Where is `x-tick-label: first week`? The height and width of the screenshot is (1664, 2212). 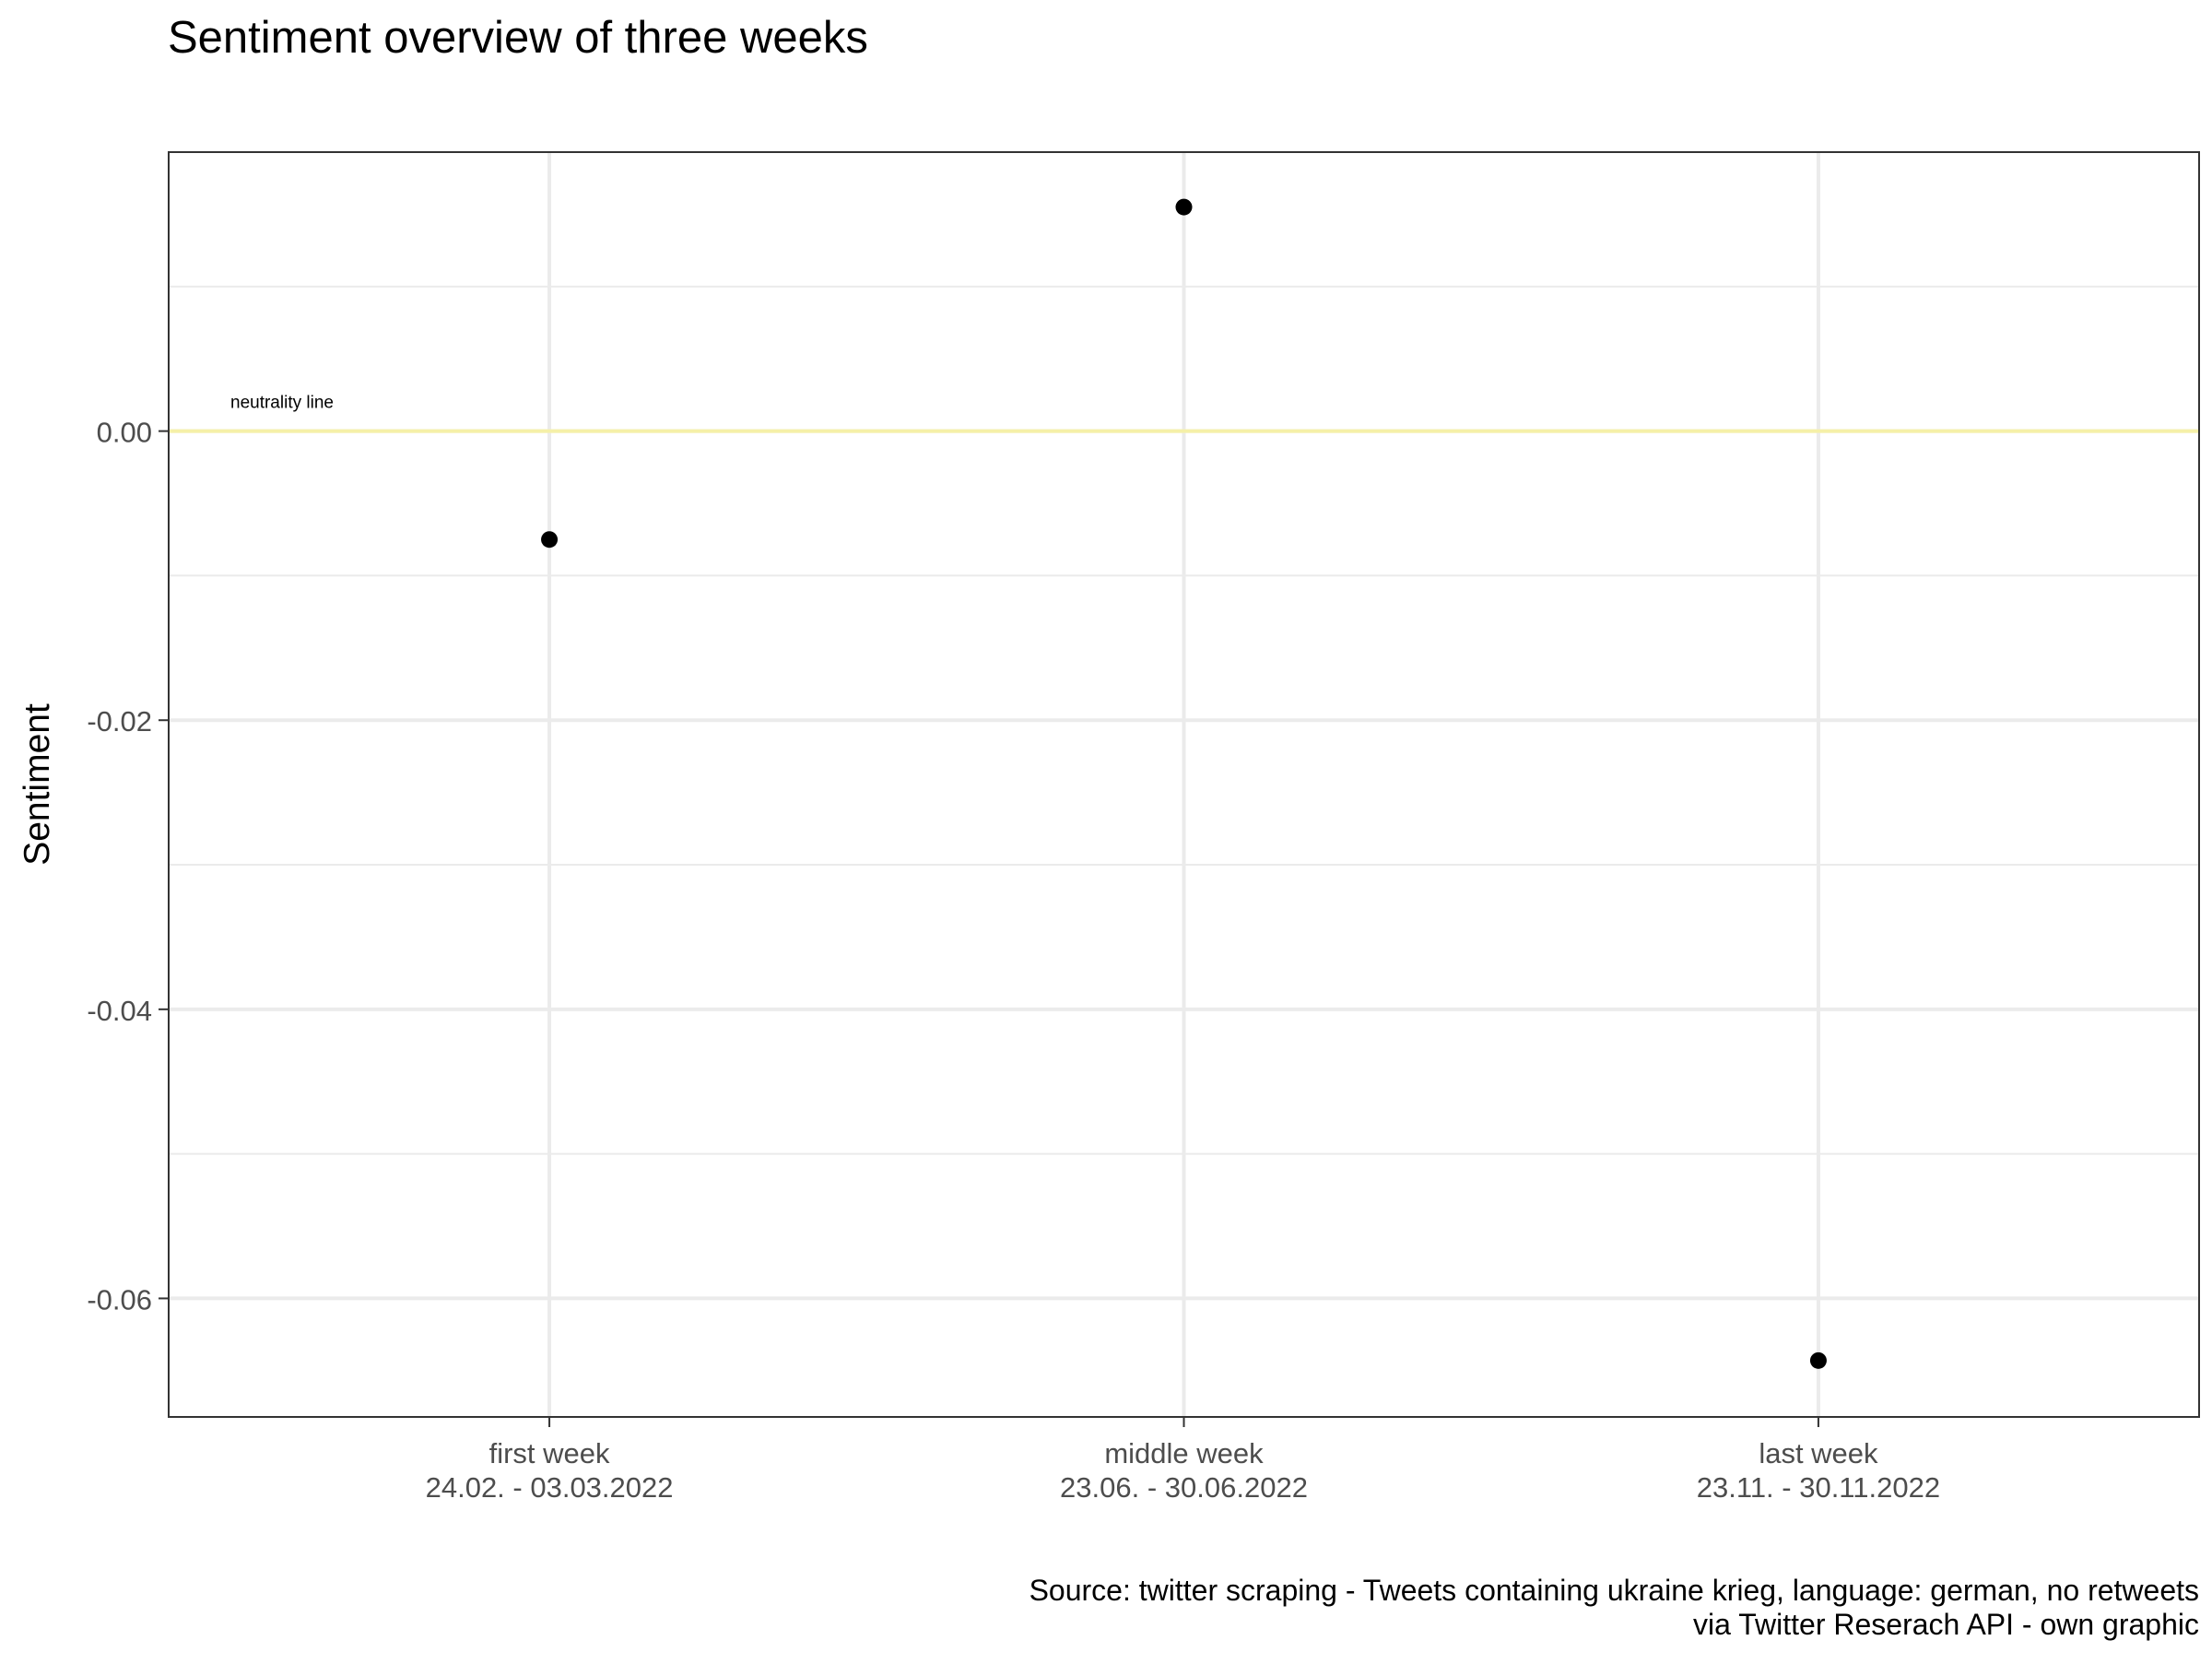 x-tick-label: first week is located at coordinates (549, 1453).